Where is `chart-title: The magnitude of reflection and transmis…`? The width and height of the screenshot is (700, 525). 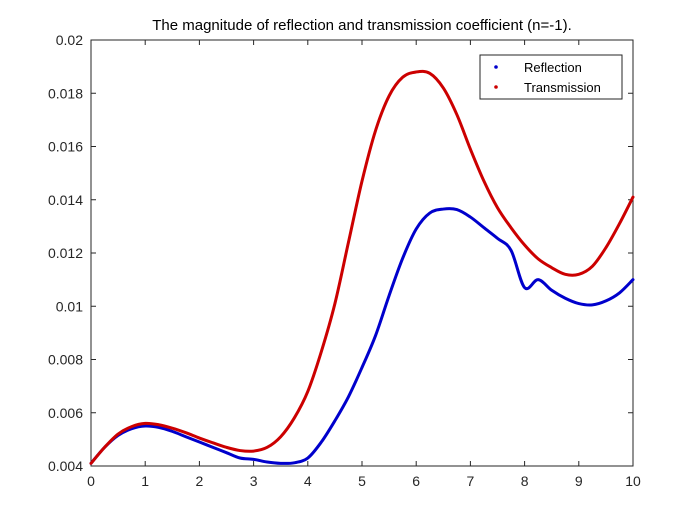
chart-title: The magnitude of reflection and transmis… is located at coordinates (362, 25).